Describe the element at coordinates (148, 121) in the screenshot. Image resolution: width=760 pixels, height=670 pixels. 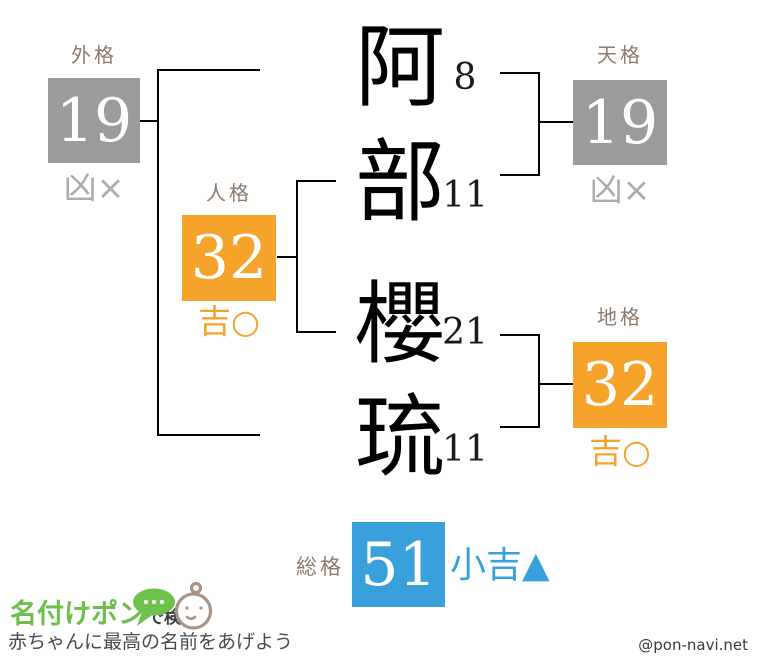
I see `gaikaku-box-connector` at that location.